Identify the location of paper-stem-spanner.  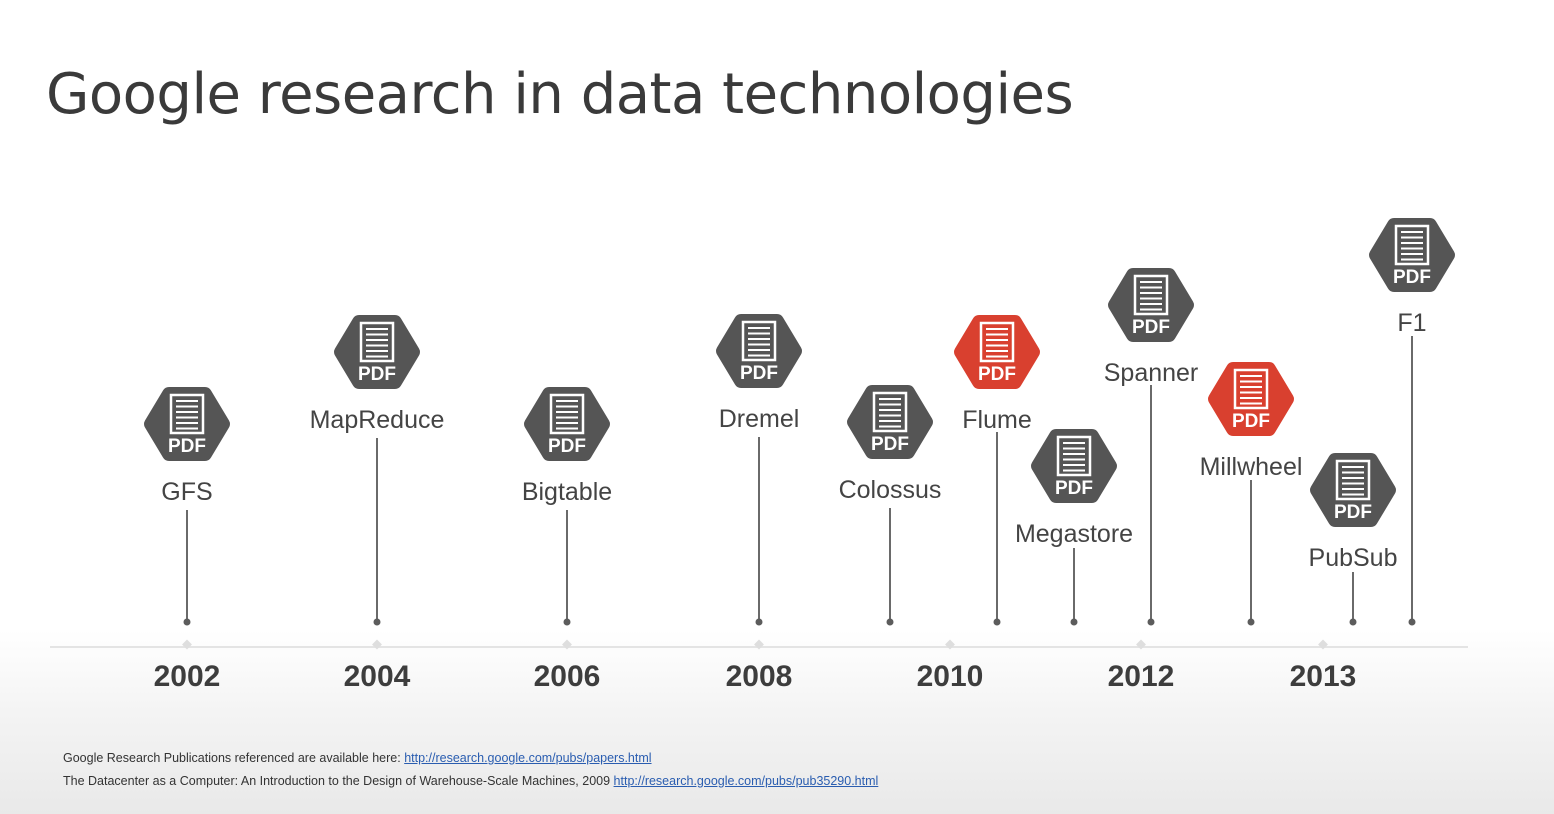
(1151, 503).